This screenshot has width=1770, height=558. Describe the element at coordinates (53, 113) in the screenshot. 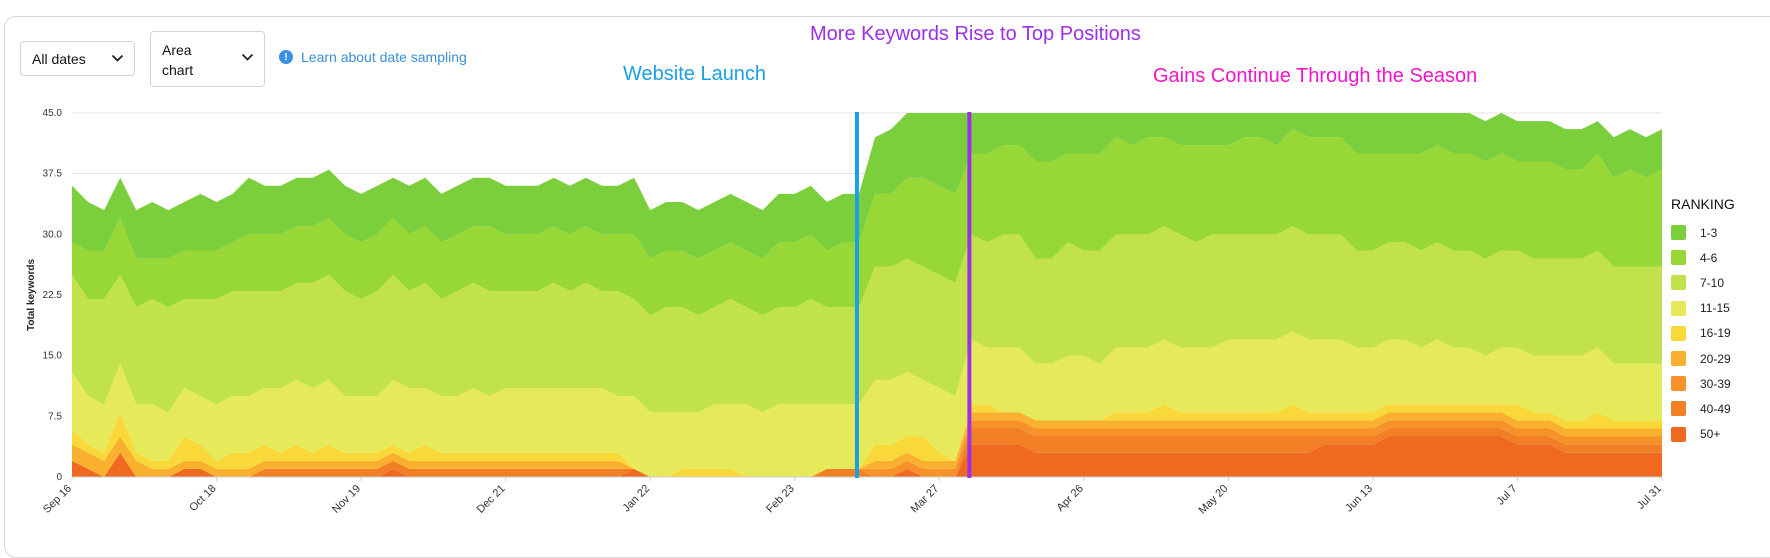

I see `y-tick-label: 45.0` at that location.